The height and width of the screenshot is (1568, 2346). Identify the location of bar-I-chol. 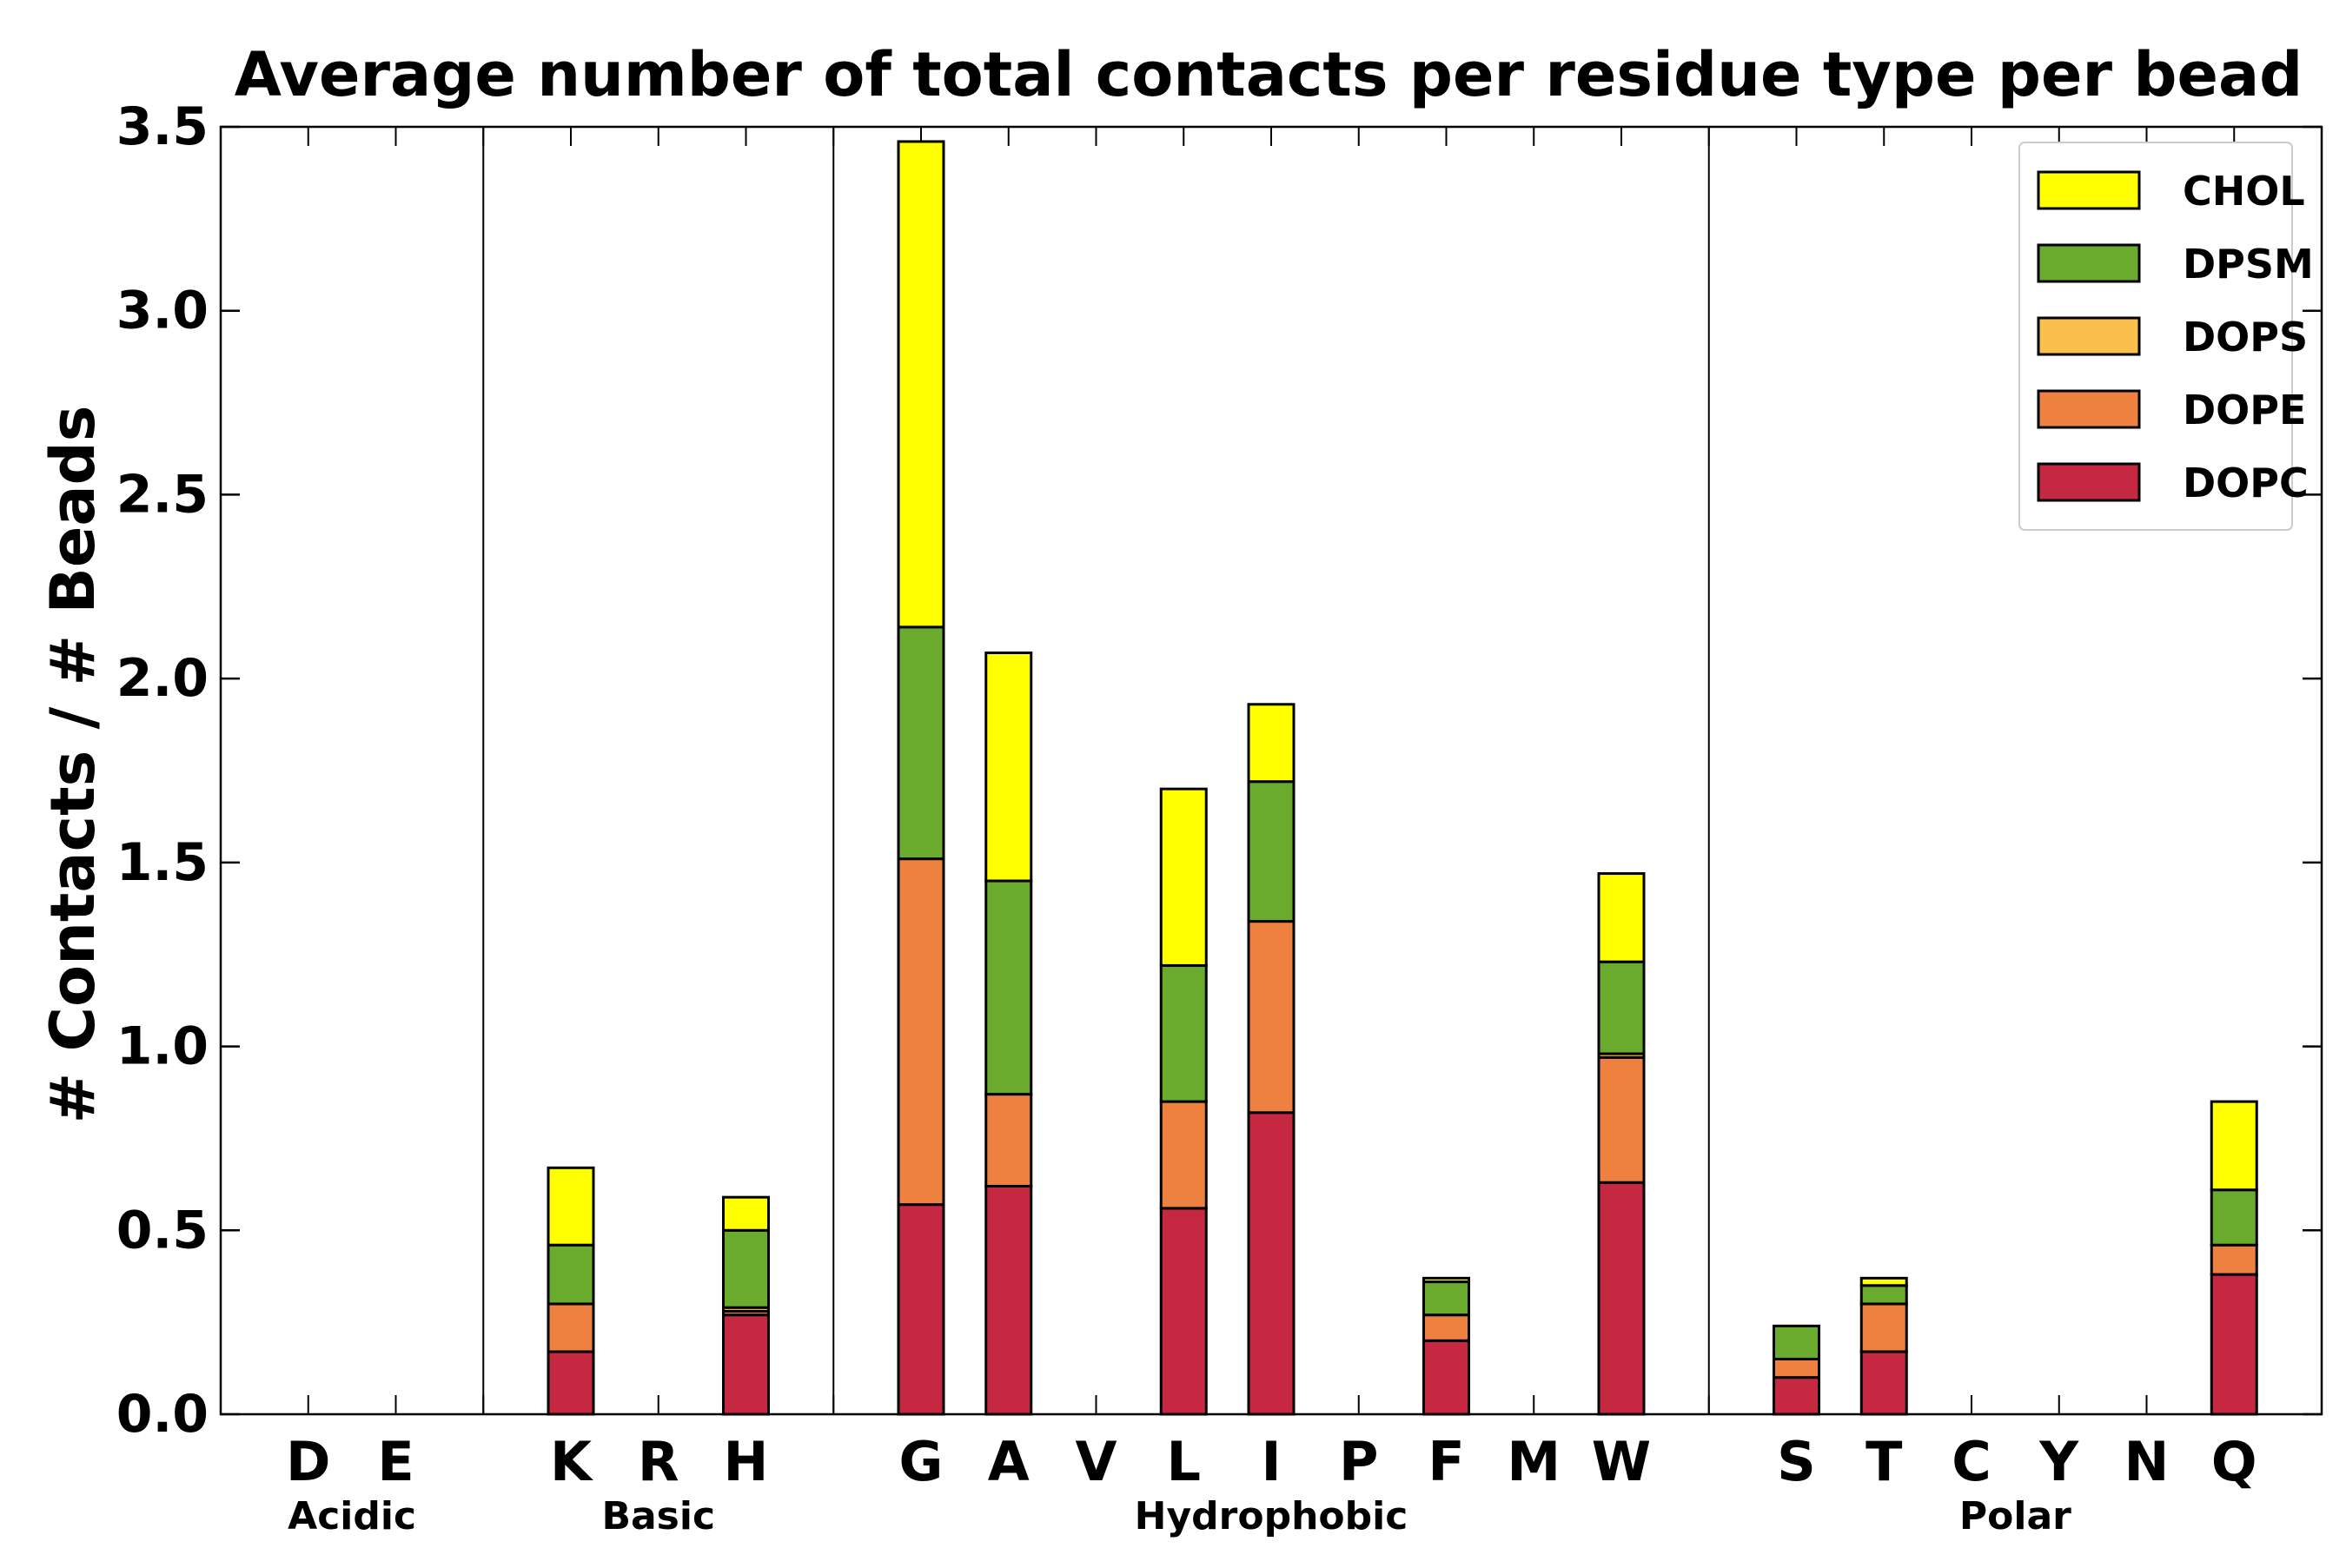
(1271, 743).